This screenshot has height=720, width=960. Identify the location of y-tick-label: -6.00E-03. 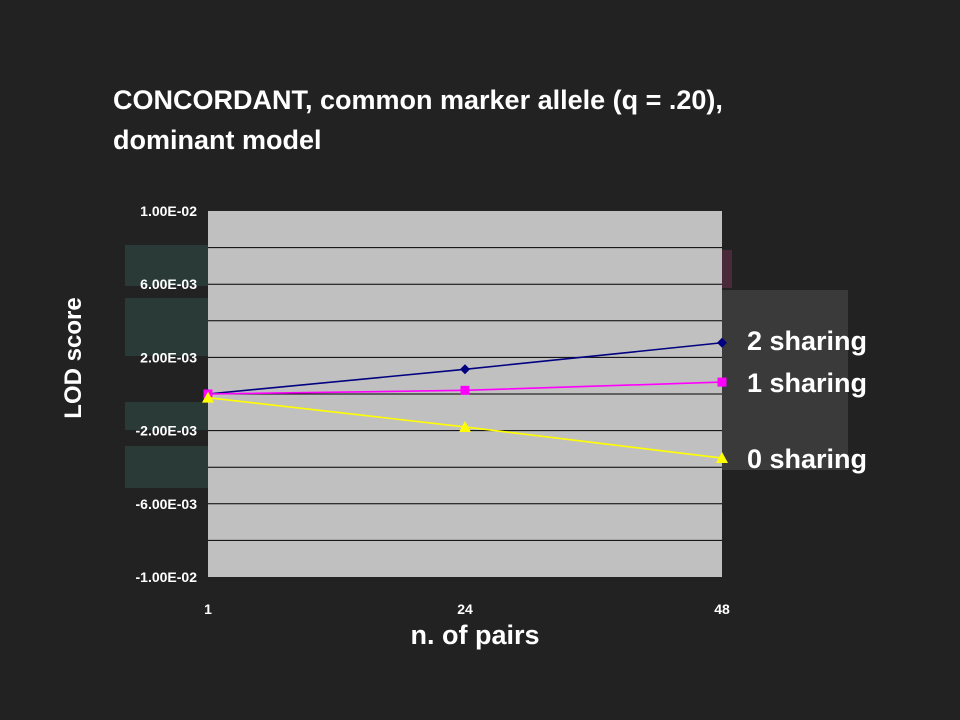
(167, 504).